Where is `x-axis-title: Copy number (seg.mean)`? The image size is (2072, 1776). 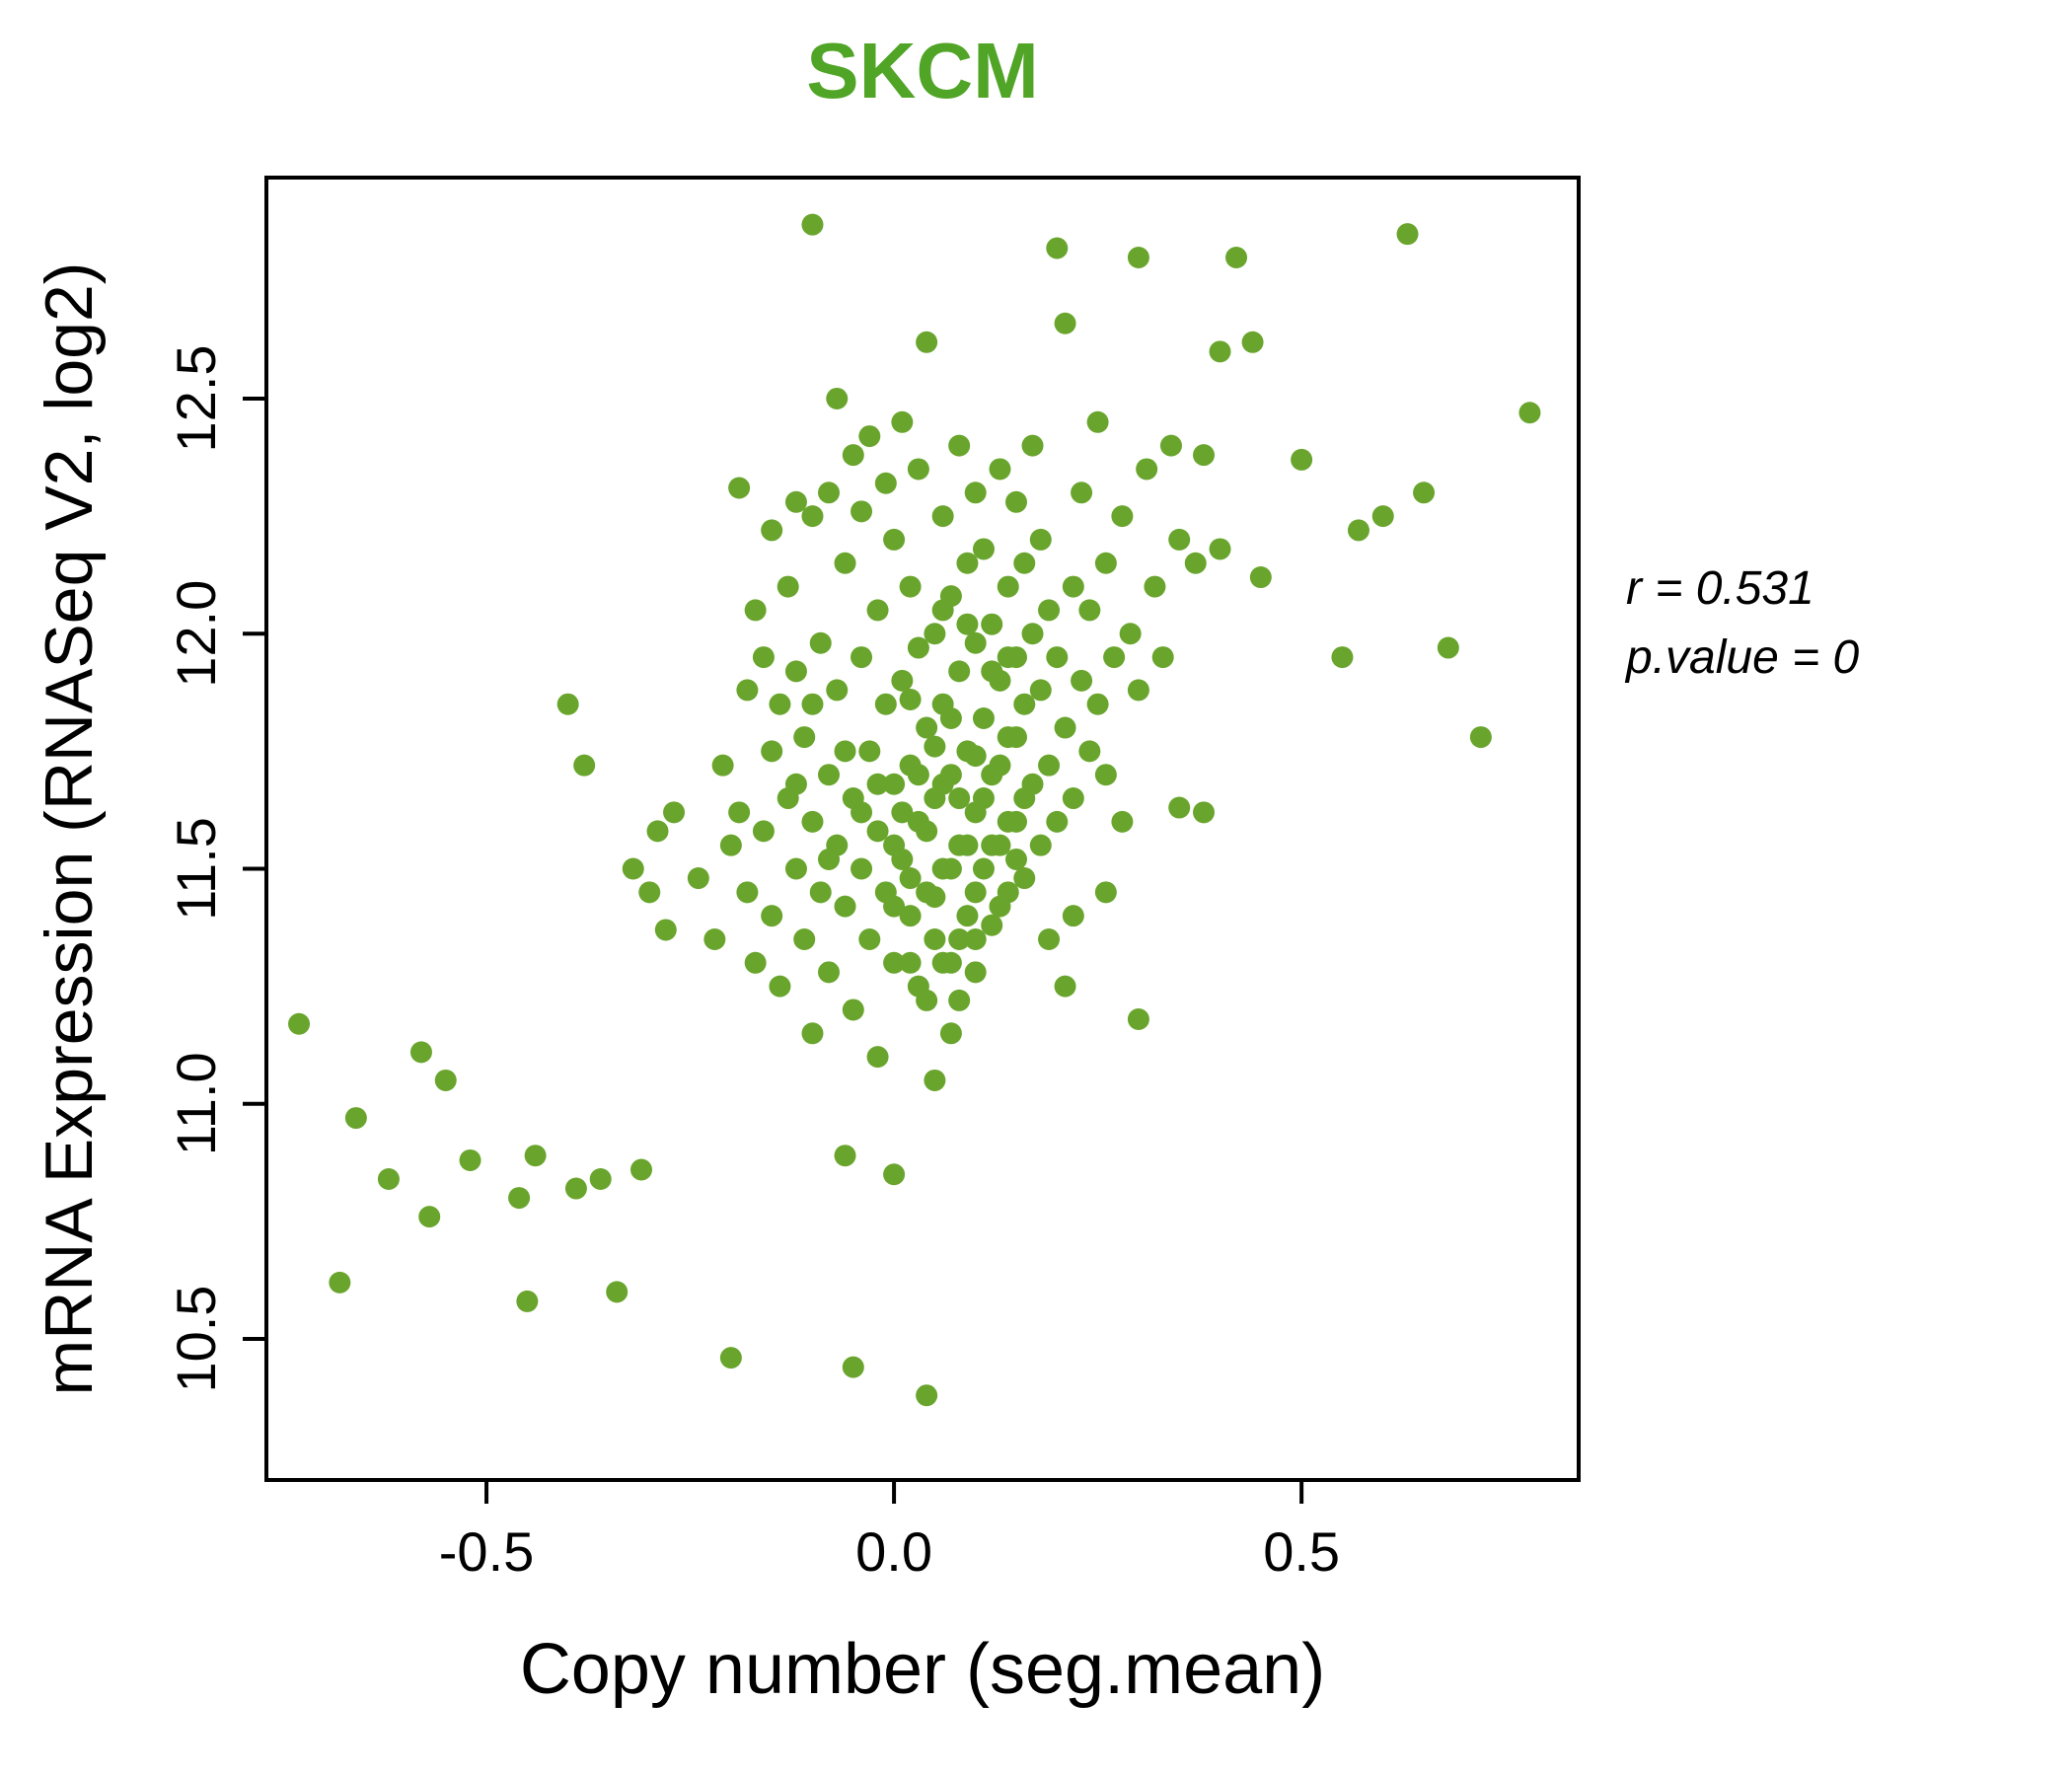
x-axis-title: Copy number (seg.mean) is located at coordinates (923, 1670).